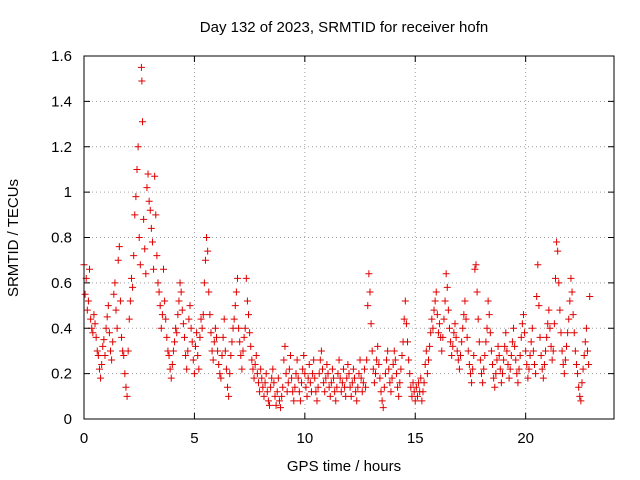 The height and width of the screenshot is (480, 640). Describe the element at coordinates (525, 438) in the screenshot. I see `x-tick-label: 20` at that location.